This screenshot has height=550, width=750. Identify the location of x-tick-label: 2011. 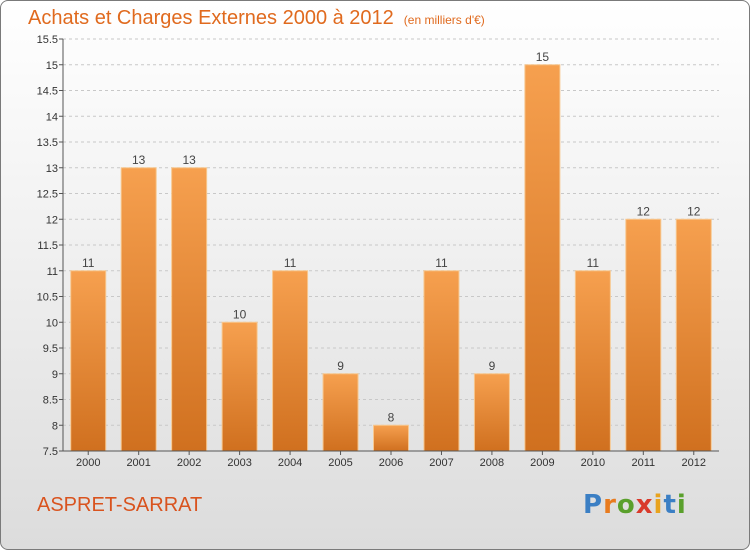
(643, 463).